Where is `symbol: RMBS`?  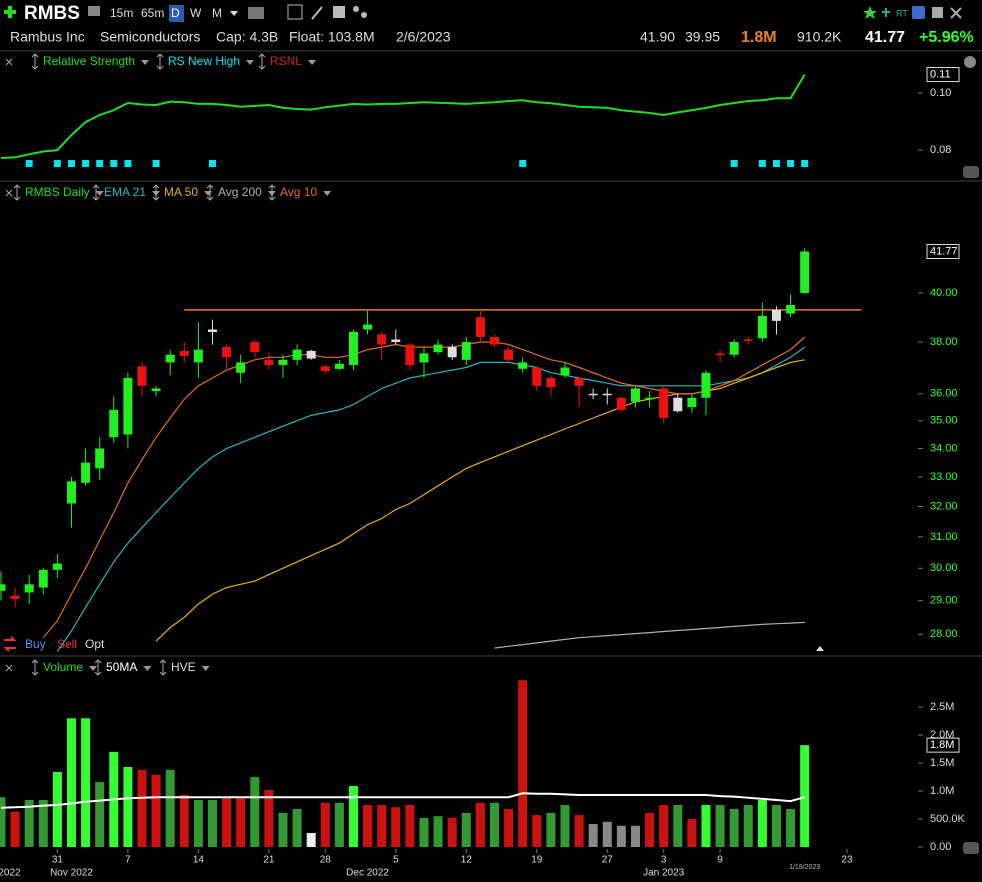
symbol: RMBS is located at coordinates (52, 13).